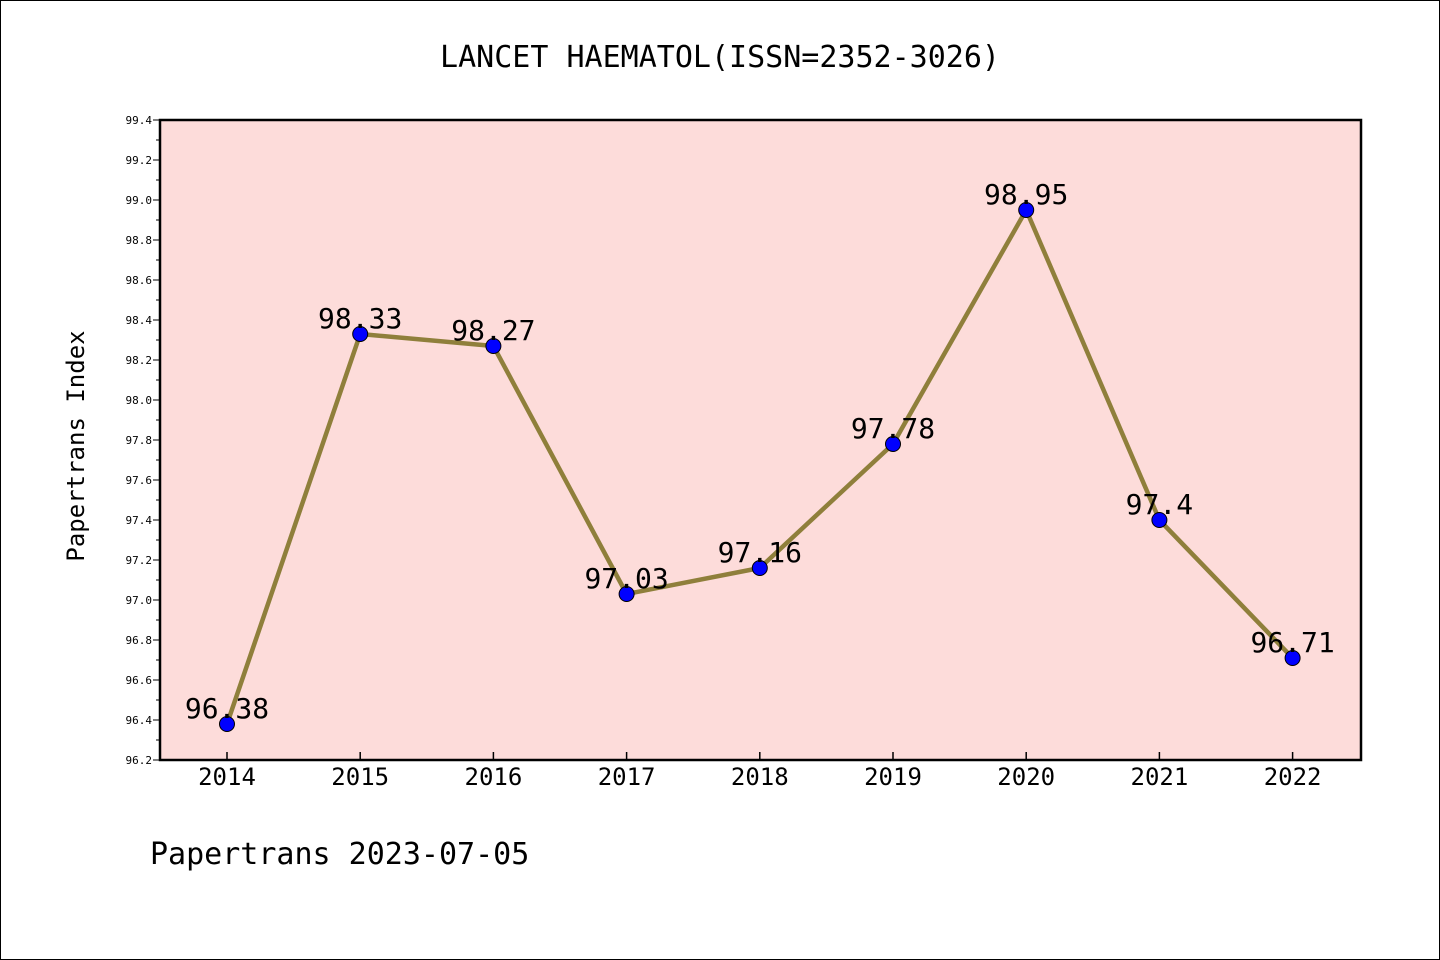 The width and height of the screenshot is (1440, 960). Describe the element at coordinates (360, 777) in the screenshot. I see `x-tick-label: 2015` at that location.